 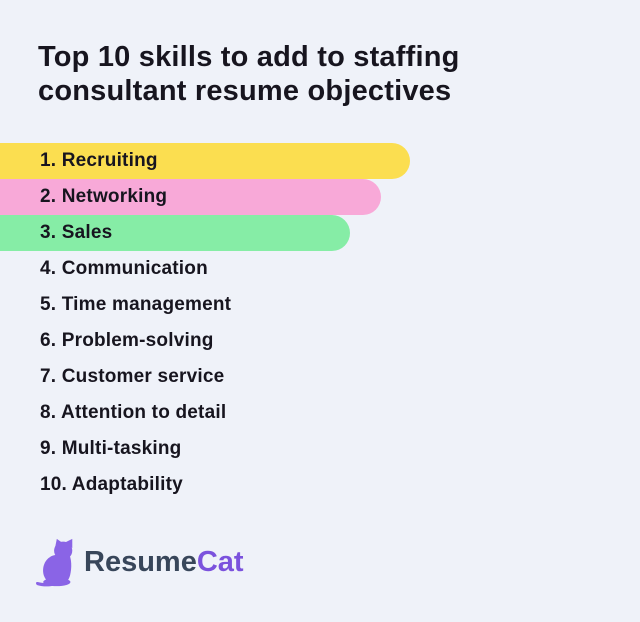 I want to click on skill-item-problem-solving: 6. Problem-solving, so click(x=320, y=341).